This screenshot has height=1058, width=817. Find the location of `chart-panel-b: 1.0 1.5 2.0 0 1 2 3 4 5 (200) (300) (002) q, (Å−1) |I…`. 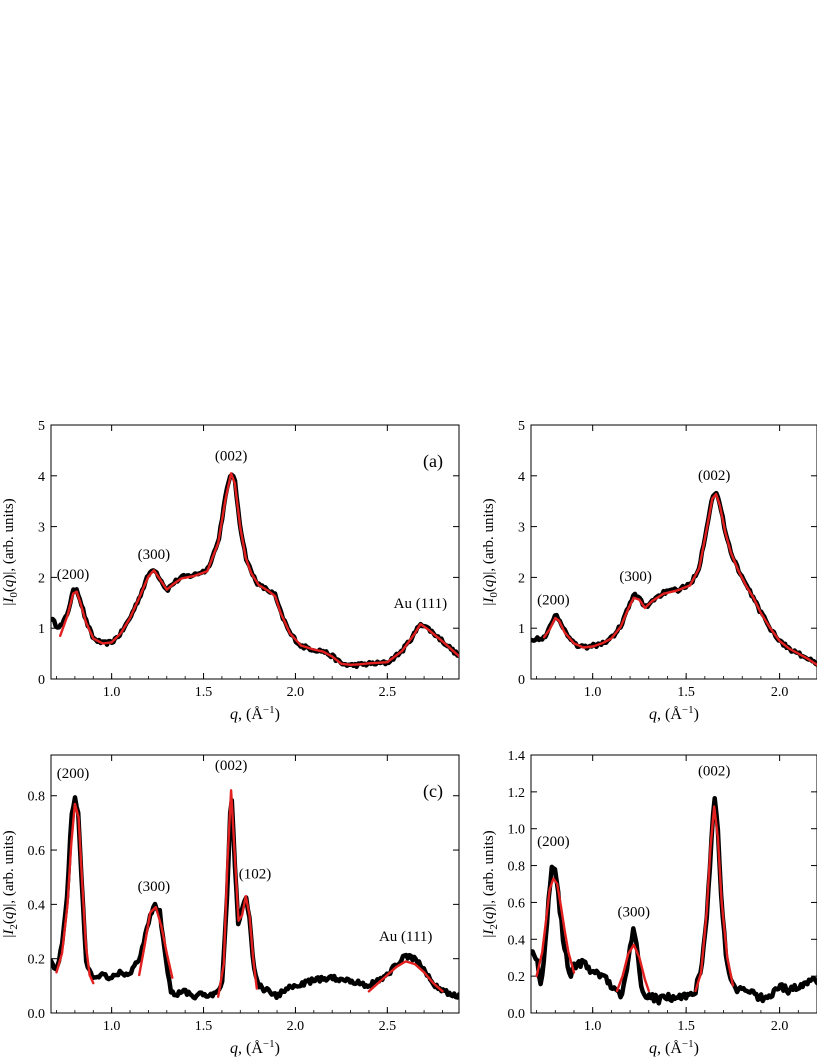

chart-panel-b: 1.0 1.5 2.0 0 1 2 3 4 5 (200) (300) (002) q, (Å−1) |I… is located at coordinates (649, 571).